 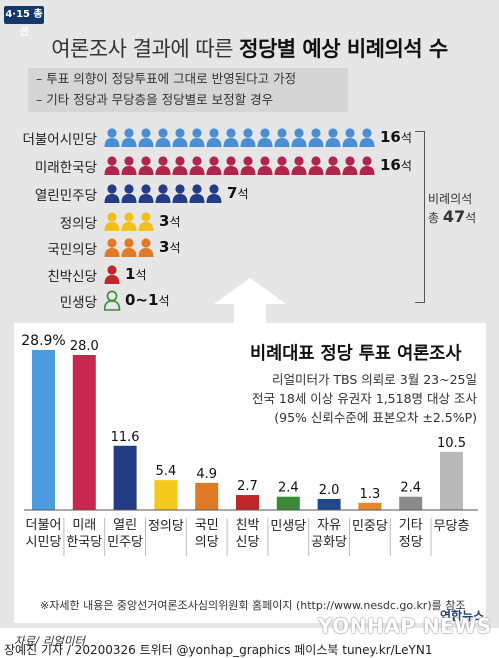 I want to click on seat-row: 더불어시민당 16석, so click(x=249, y=138).